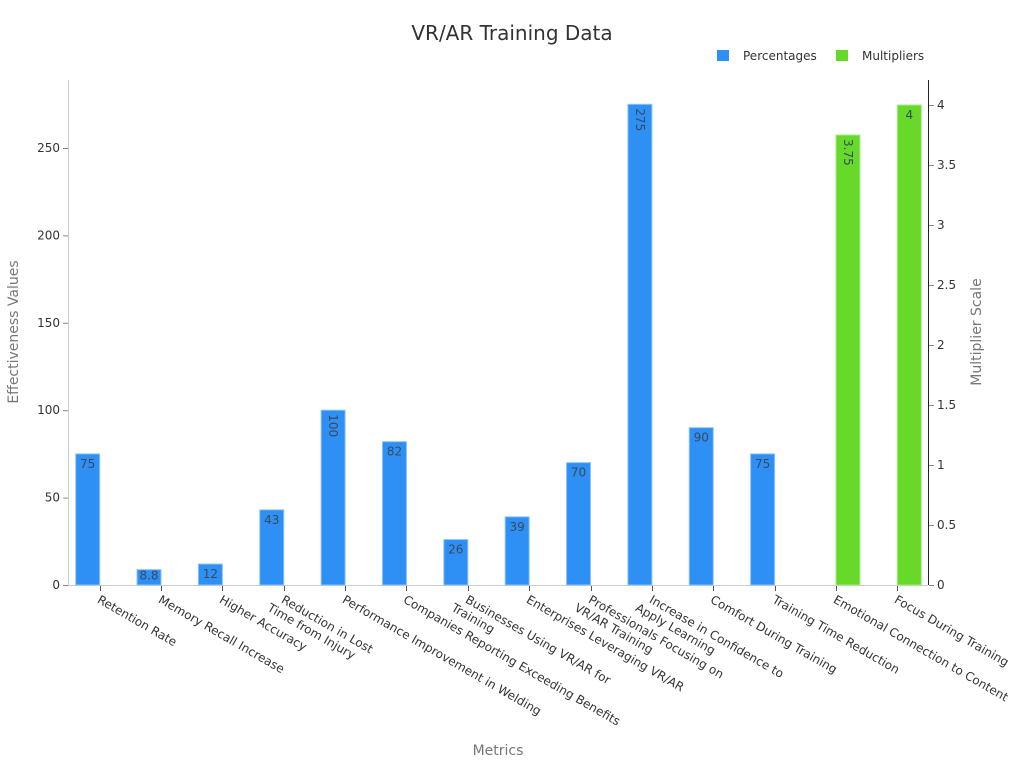 This screenshot has width=1024, height=768. Describe the element at coordinates (271, 520) in the screenshot. I see `bar-value-label: 43` at that location.